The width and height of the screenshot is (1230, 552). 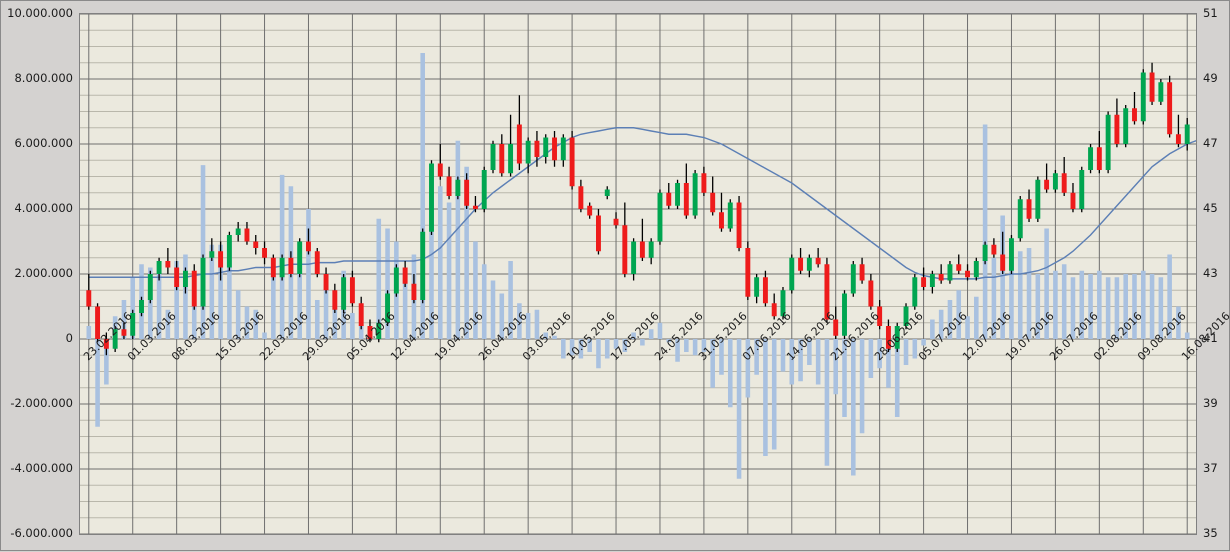 I want to click on y-axis-left-tick: -6.000.000, so click(x=41, y=533).